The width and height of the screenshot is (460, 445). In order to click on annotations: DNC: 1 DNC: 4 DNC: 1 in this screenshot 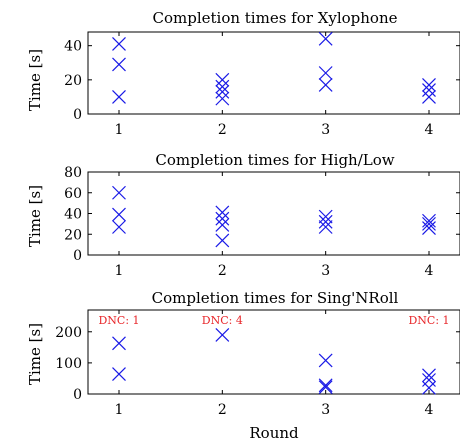, I will do `click(273, 320)`.